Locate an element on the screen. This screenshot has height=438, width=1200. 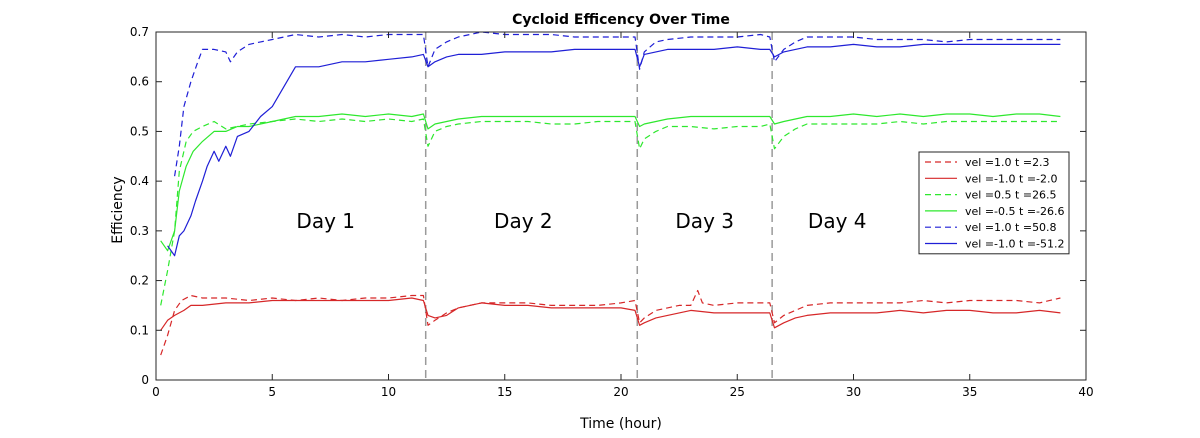
legend-box is located at coordinates (994, 203).